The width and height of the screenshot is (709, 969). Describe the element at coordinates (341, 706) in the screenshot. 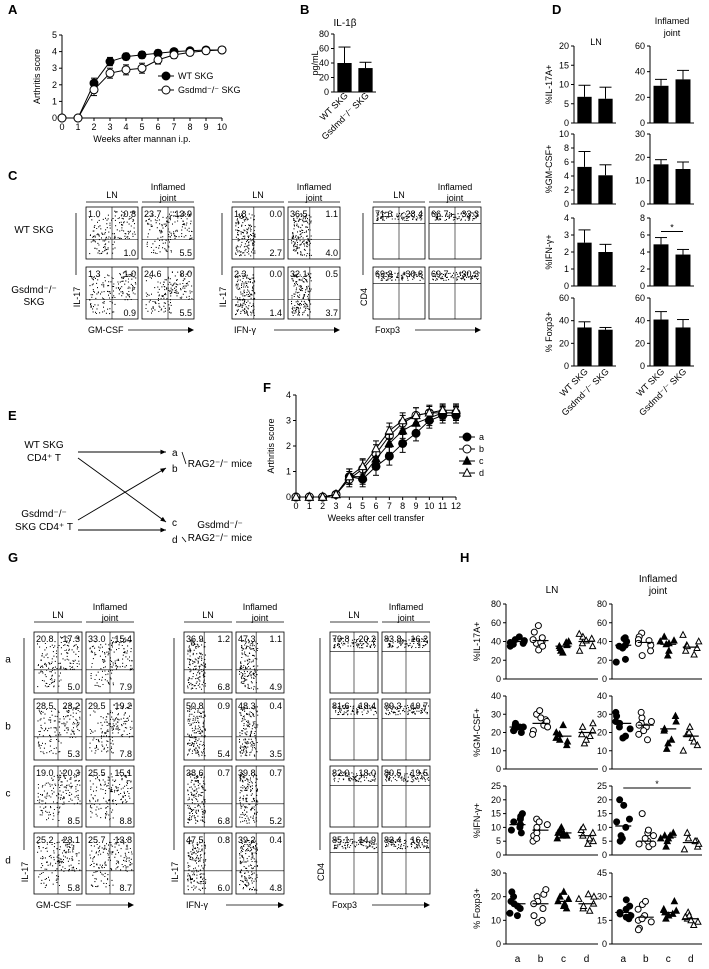

I see `quadrant-value-ul: 81.6` at that location.